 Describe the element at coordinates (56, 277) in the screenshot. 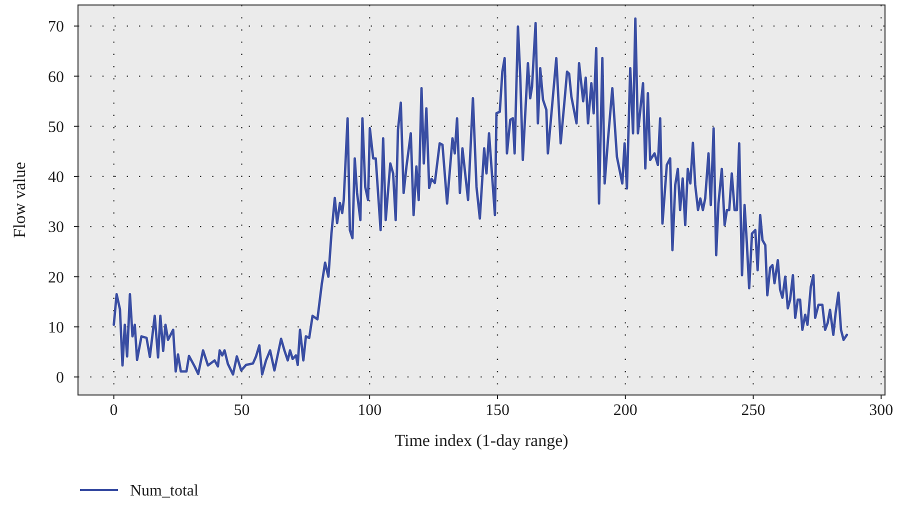

I see `y-tick-label: 20` at that location.